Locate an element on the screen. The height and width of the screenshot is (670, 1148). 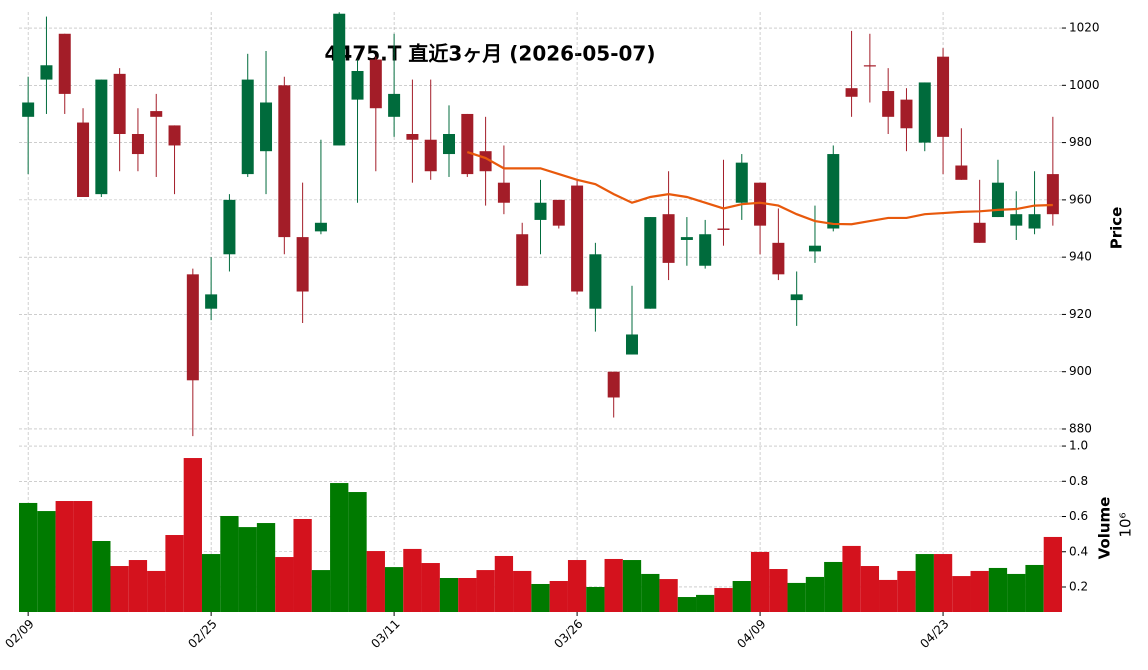
y-tick-label: 920 is located at coordinates (1080, 314).